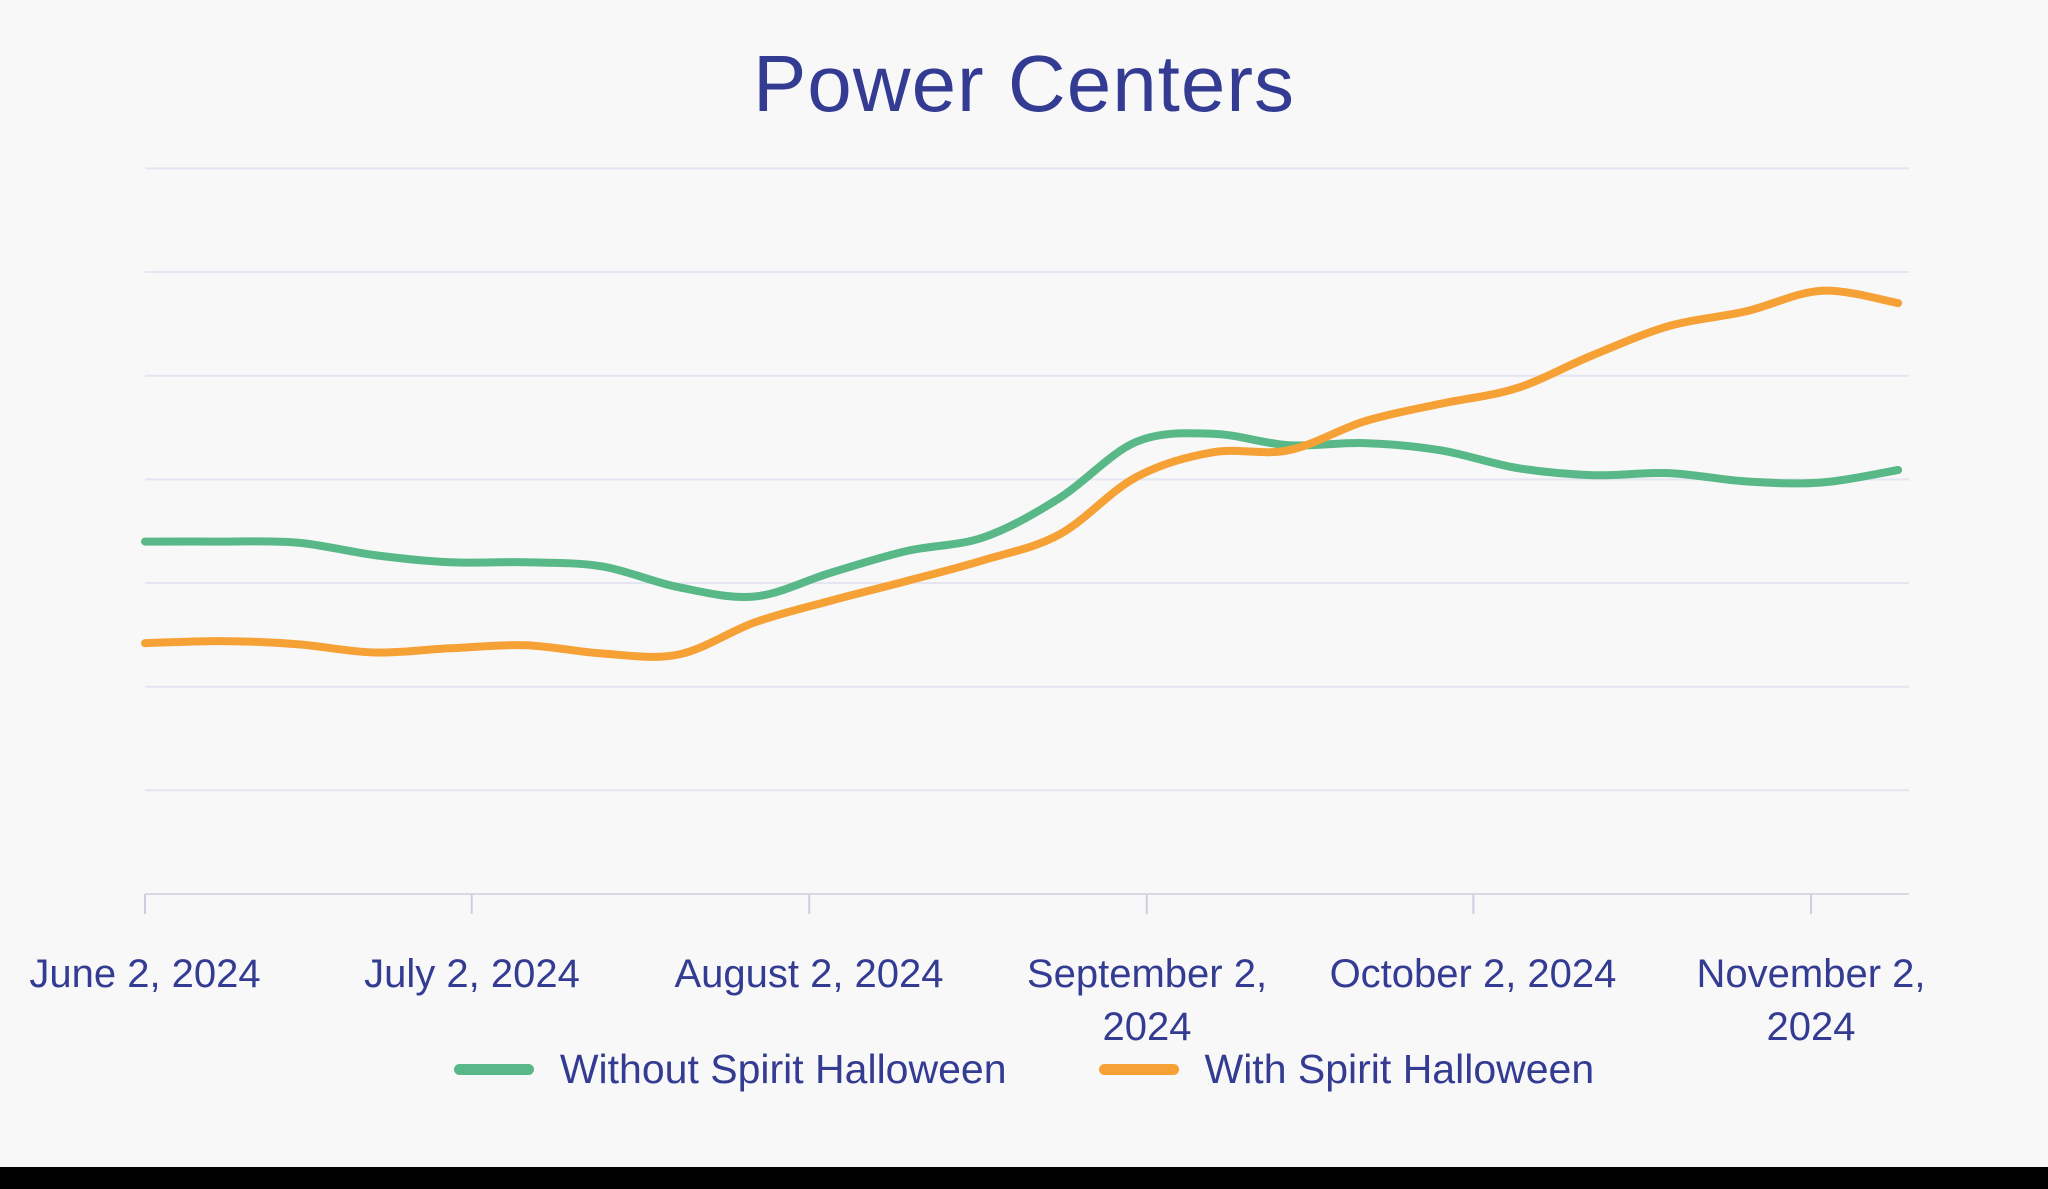  Describe the element at coordinates (472, 974) in the screenshot. I see `x-axis-label: July 2, 2024` at that location.